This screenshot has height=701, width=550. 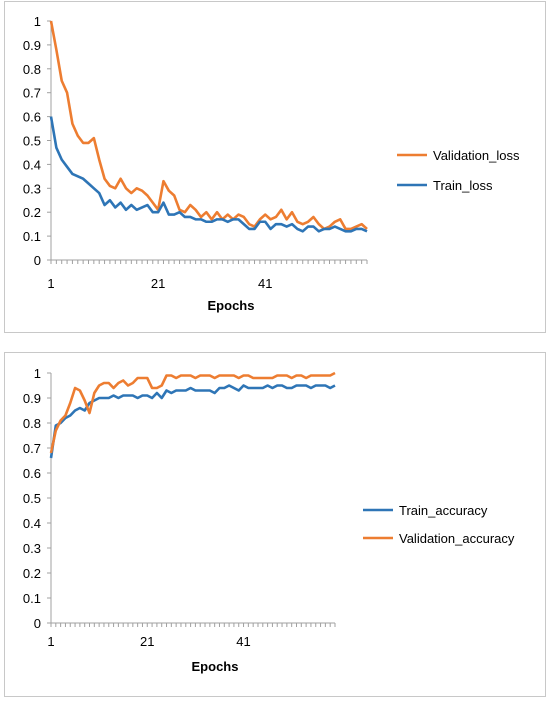 I want to click on loss-y-tick-label: 1, so click(x=37, y=21).